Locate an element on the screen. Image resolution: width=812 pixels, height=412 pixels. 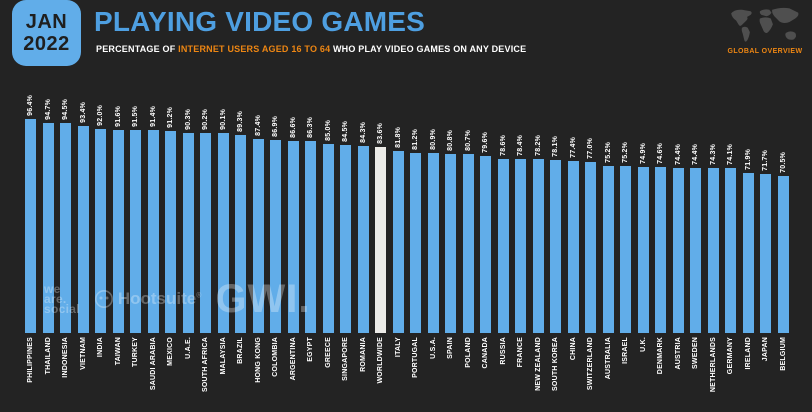
world-map-icon is located at coordinates (765, 24).